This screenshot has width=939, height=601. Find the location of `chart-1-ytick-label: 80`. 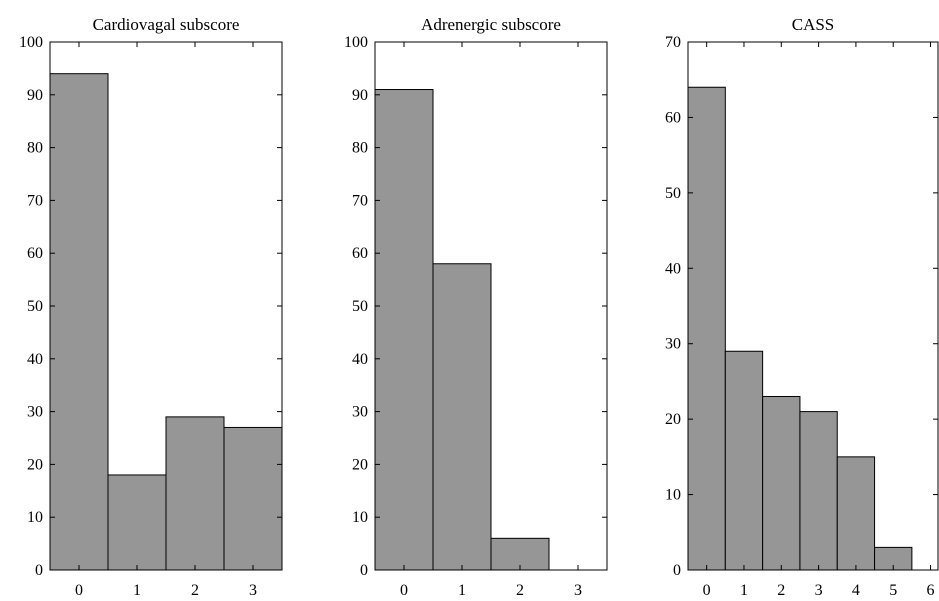

chart-1-ytick-label: 80 is located at coordinates (360, 148).